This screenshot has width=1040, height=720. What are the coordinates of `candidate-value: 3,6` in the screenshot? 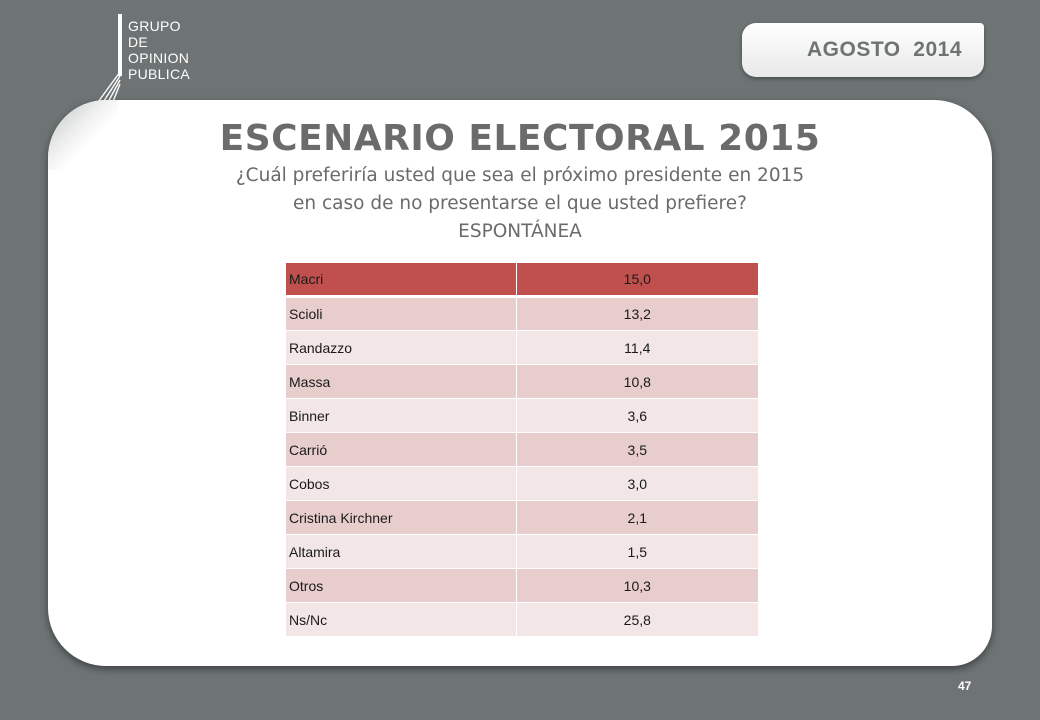 It's located at (637, 415).